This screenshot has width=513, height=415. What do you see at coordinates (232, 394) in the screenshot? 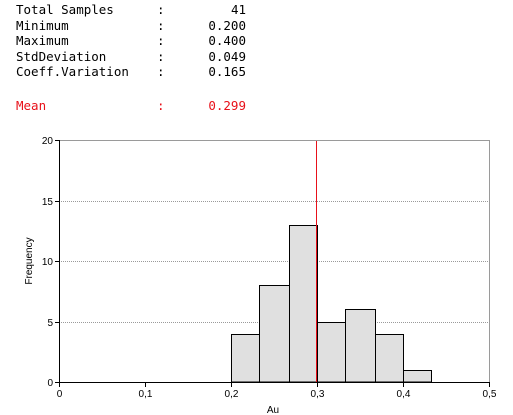
I see `x-tick-label: 0,2` at bounding box center [232, 394].